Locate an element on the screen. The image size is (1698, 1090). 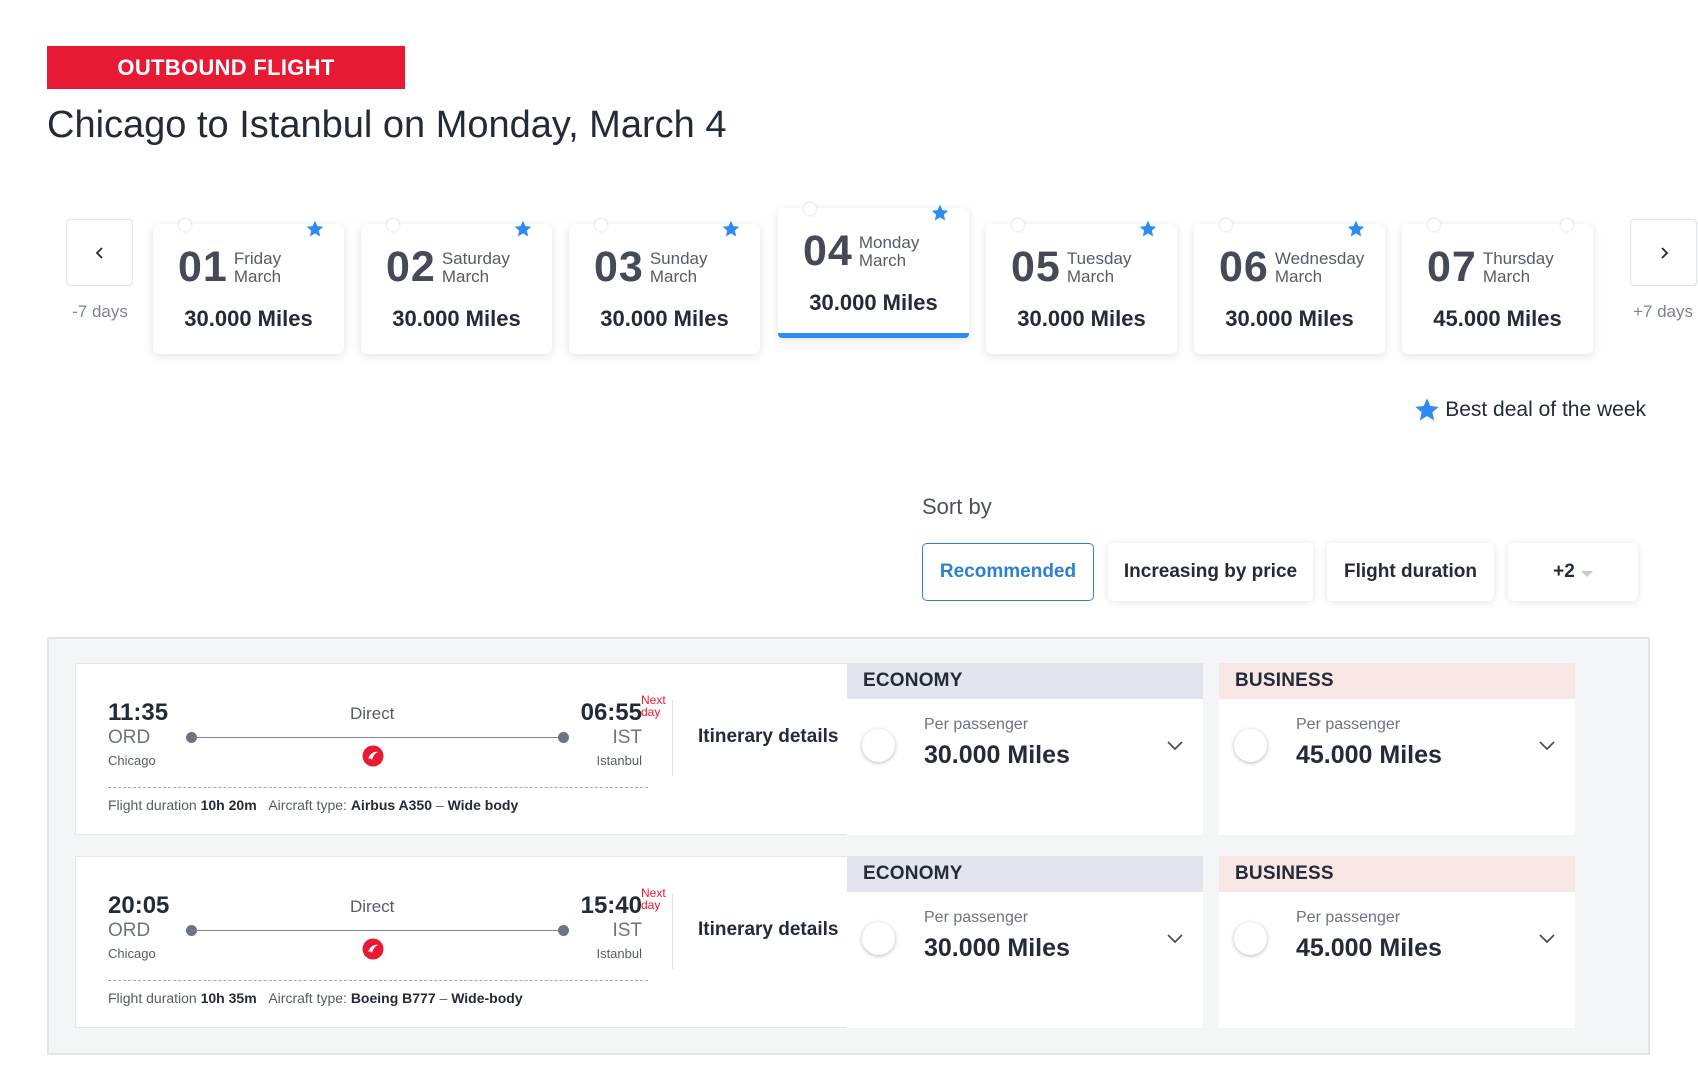
day-number: 03 is located at coordinates (619, 267).